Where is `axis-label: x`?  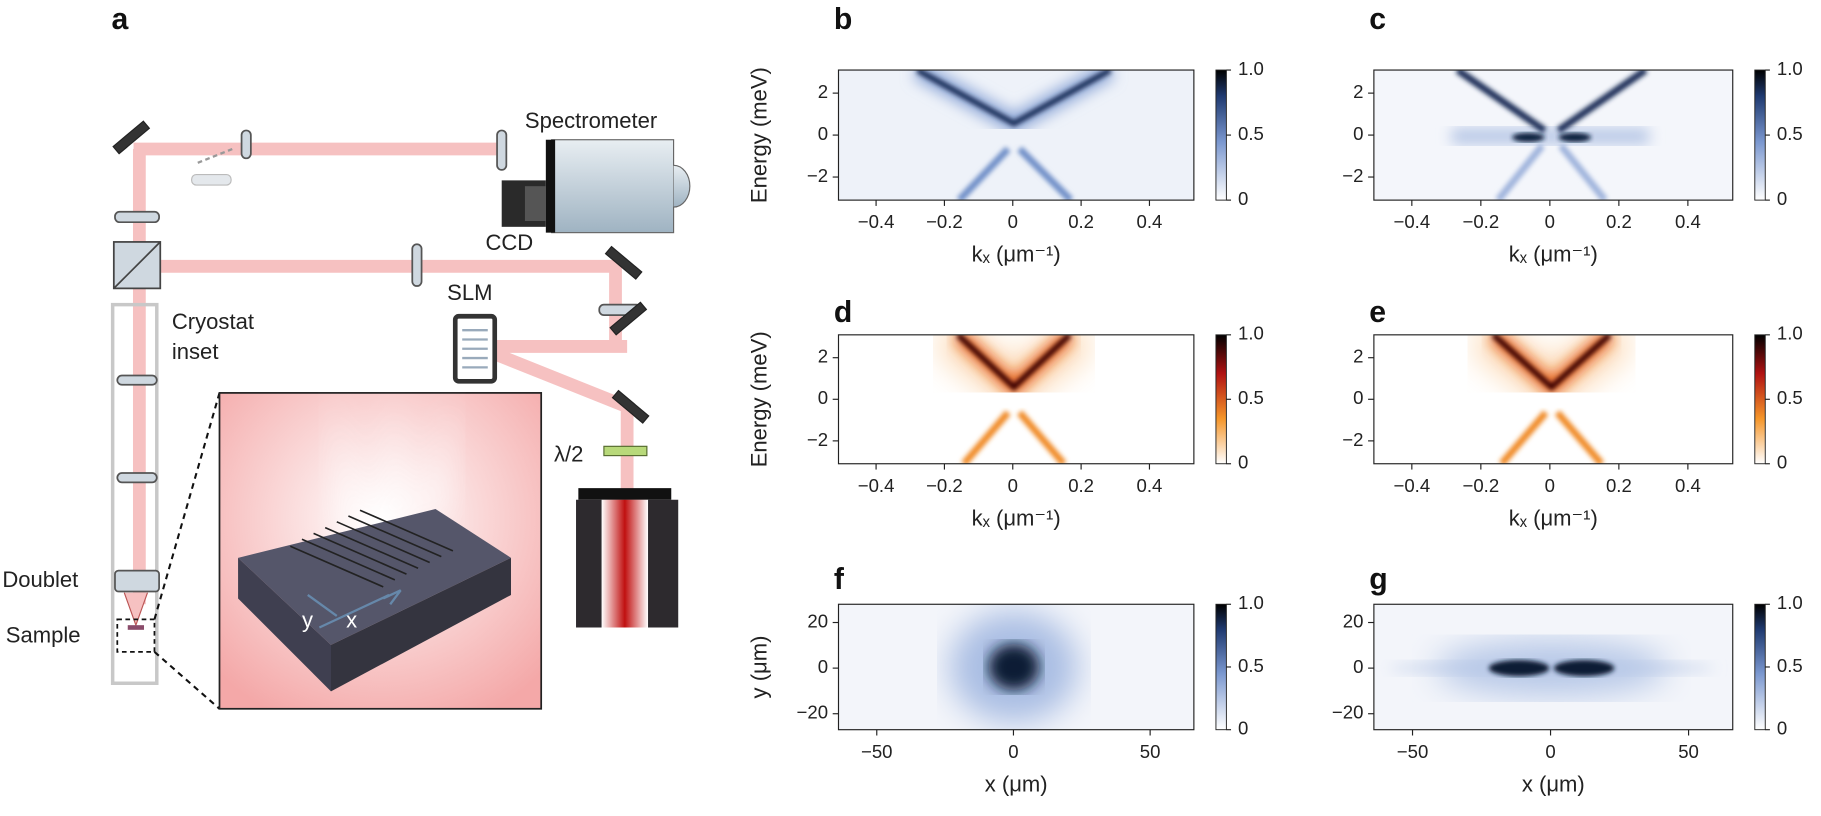 axis-label: x is located at coordinates (351, 620).